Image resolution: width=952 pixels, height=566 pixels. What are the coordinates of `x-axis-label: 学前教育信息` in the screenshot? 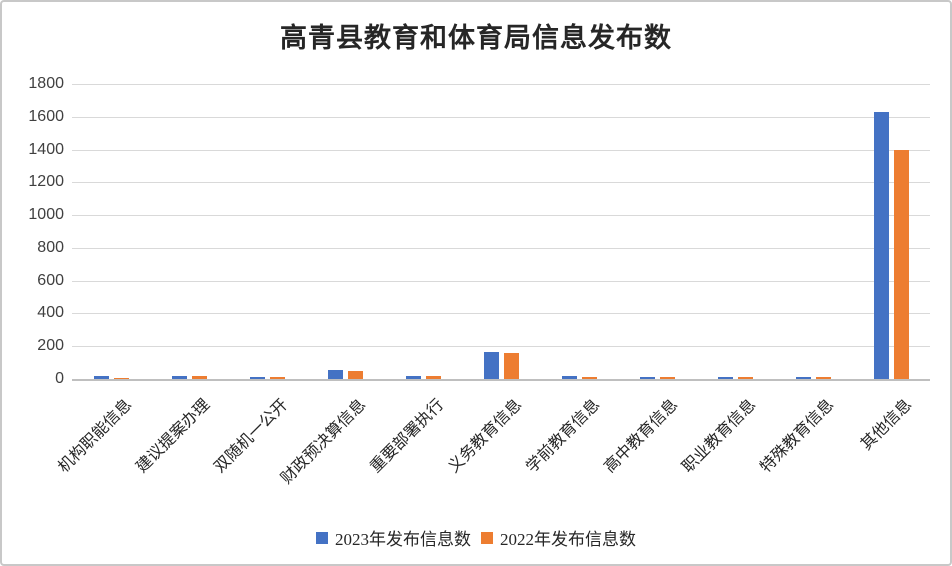 It's located at (563, 436).